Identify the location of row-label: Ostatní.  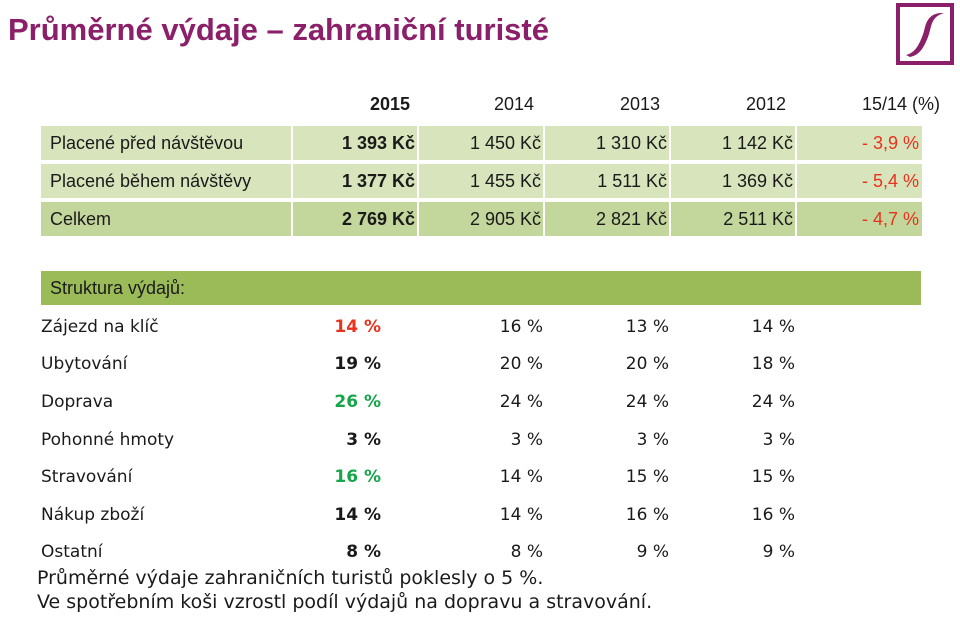
(72, 552).